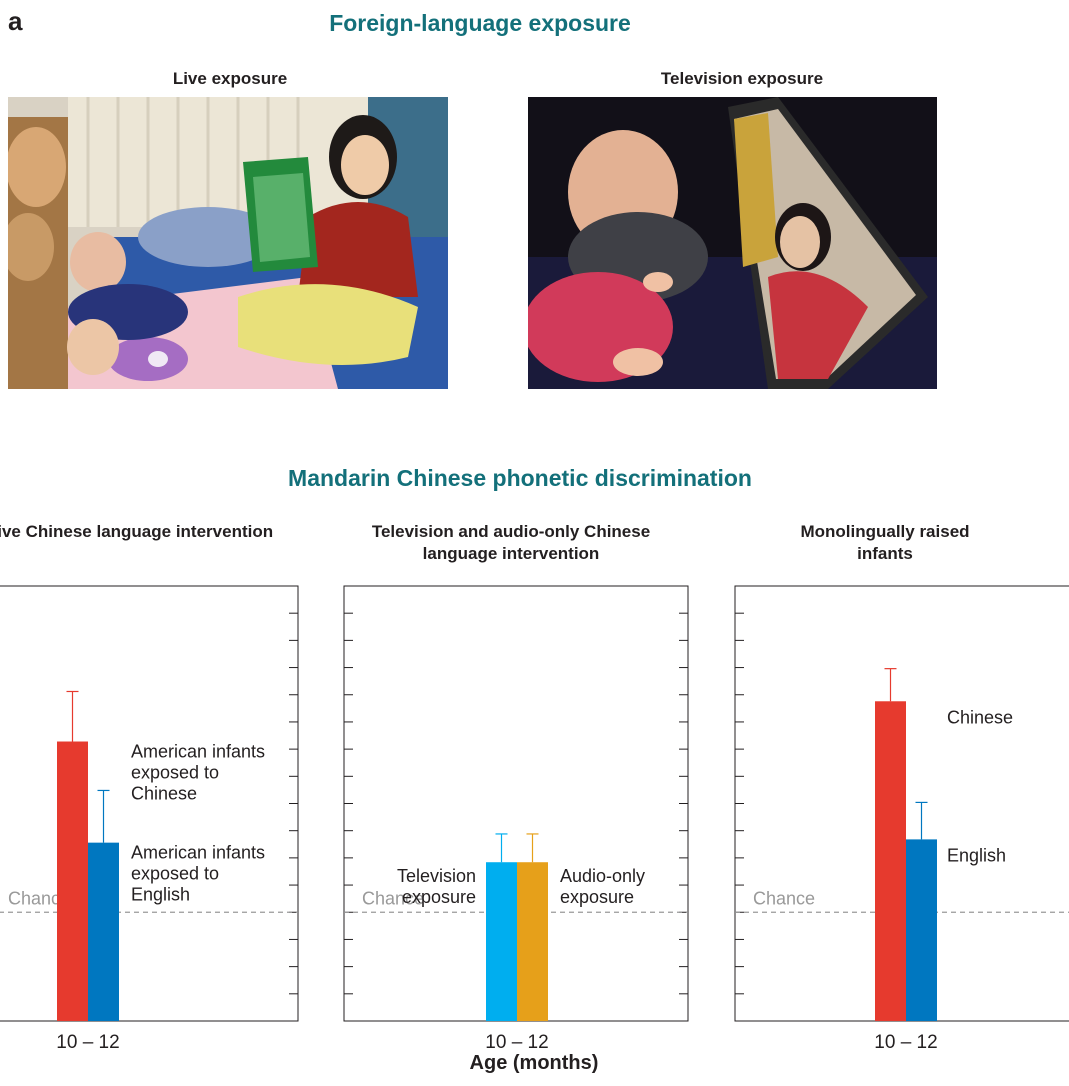 This screenshot has height=1086, width=1069. Describe the element at coordinates (228, 243) in the screenshot. I see `live-exposure-photo` at that location.